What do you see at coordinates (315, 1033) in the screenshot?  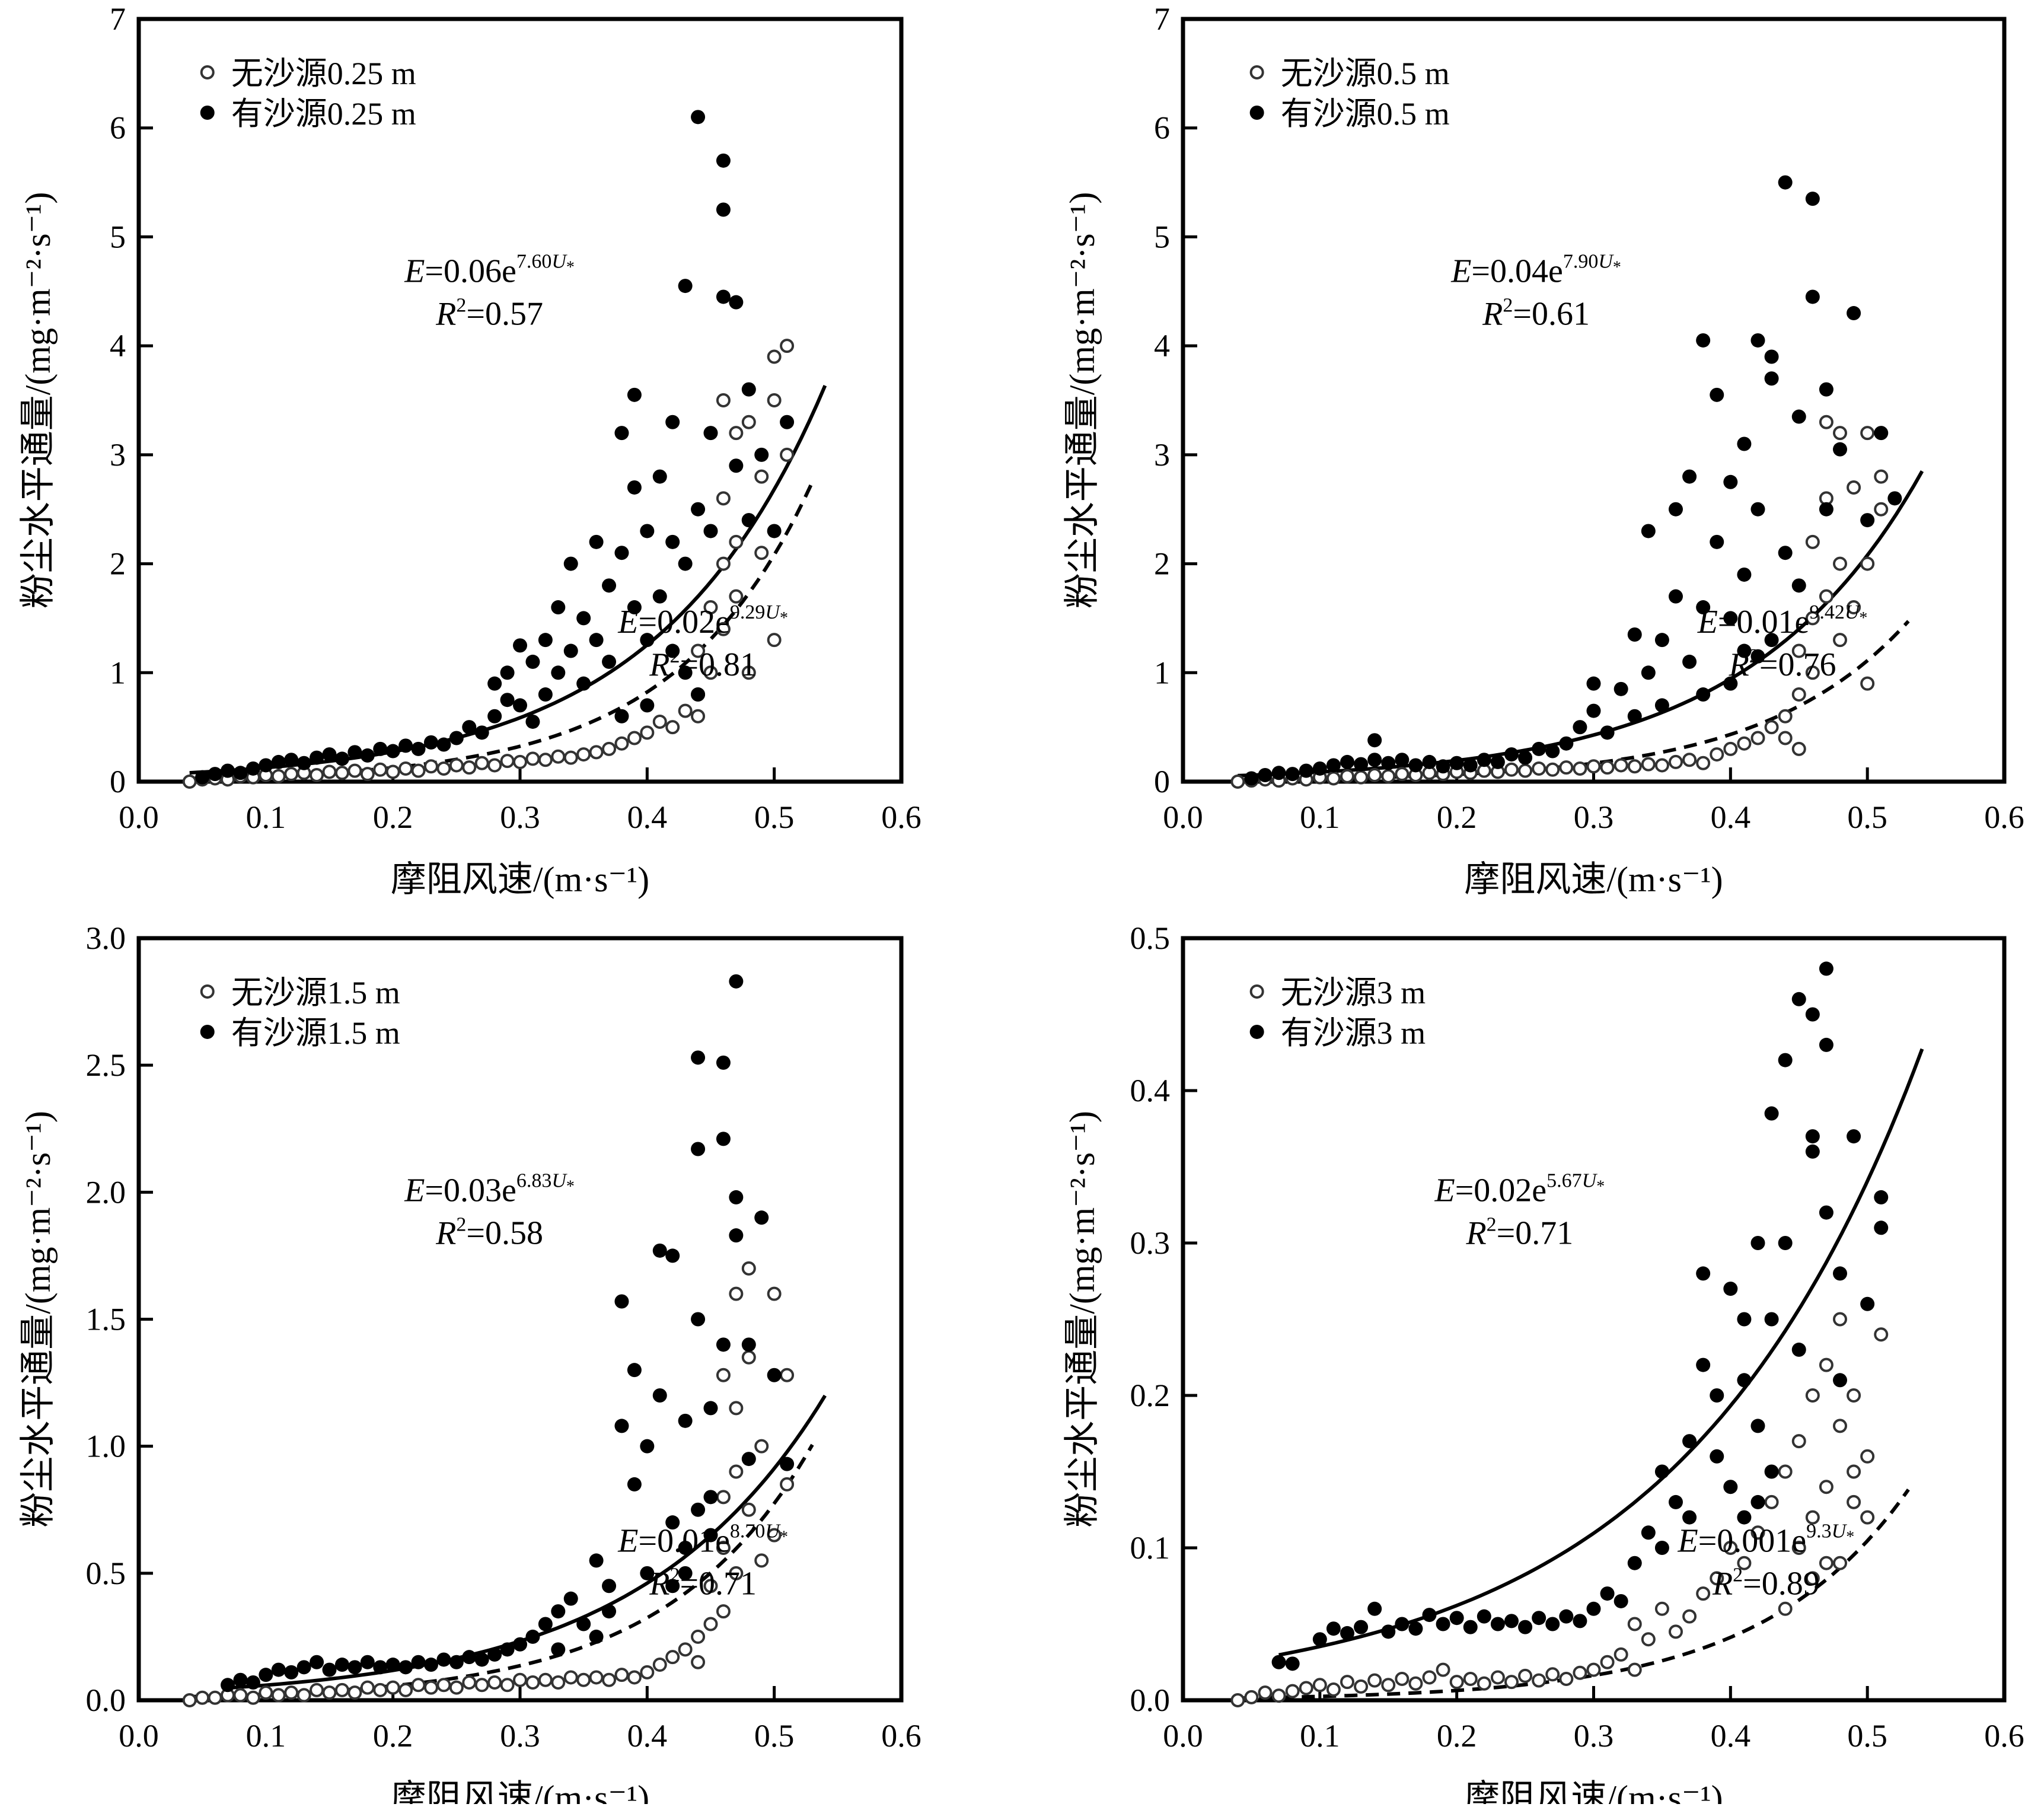 I see `legend-label: 有沙源1.5 m` at bounding box center [315, 1033].